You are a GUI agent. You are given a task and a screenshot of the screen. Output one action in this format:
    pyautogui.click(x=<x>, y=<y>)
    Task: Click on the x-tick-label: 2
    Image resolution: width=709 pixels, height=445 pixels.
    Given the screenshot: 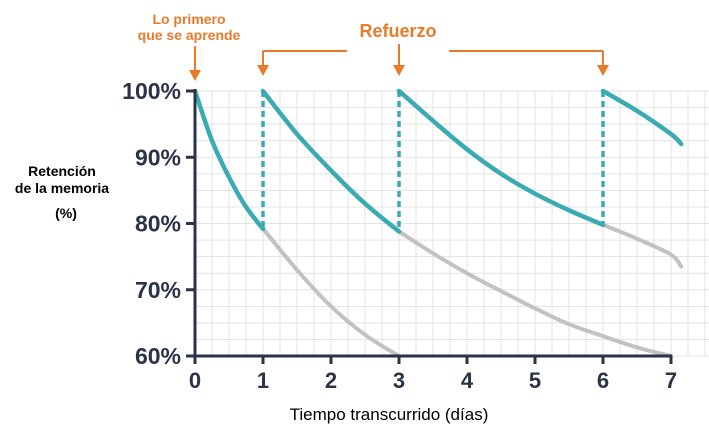 What is the action you would take?
    pyautogui.click(x=331, y=380)
    